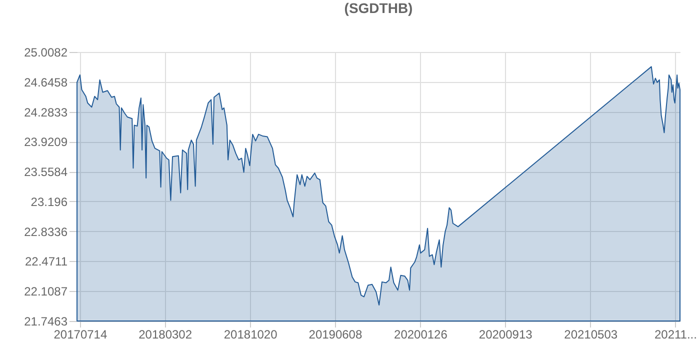 Image resolution: width=700 pixels, height=350 pixels. What do you see at coordinates (81, 335) in the screenshot?
I see `x-tick-label: 20170714` at bounding box center [81, 335].